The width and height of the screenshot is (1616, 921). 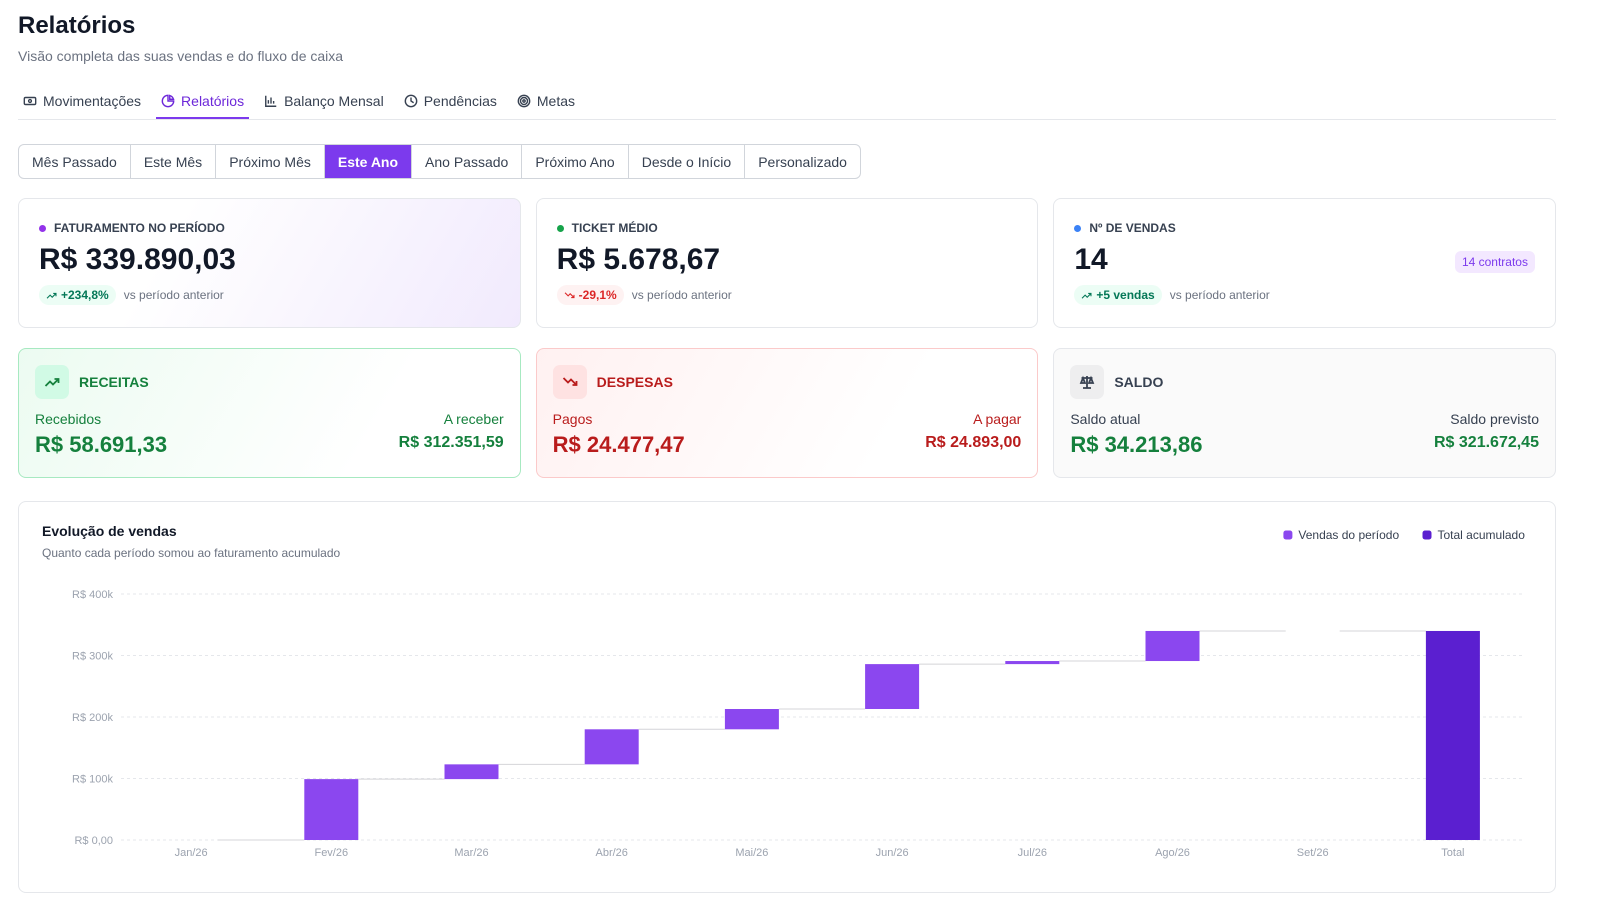 What do you see at coordinates (173, 295) in the screenshot?
I see `change-note: vs período anterior` at bounding box center [173, 295].